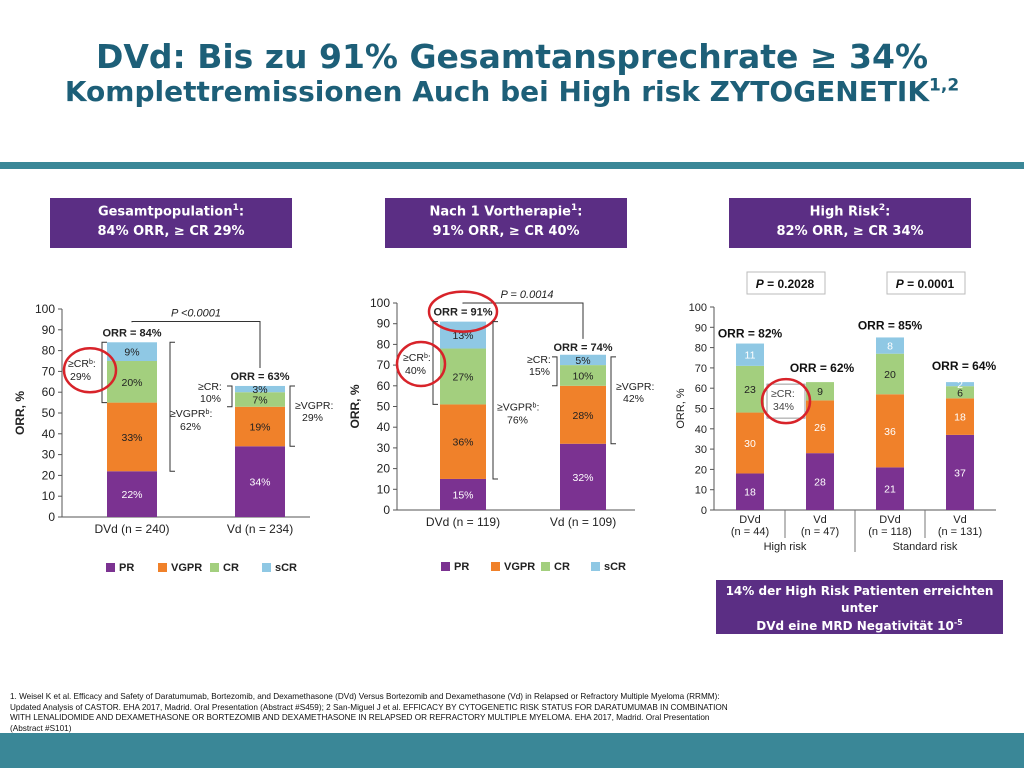  I want to click on p-value-box-high-risk, so click(786, 283).